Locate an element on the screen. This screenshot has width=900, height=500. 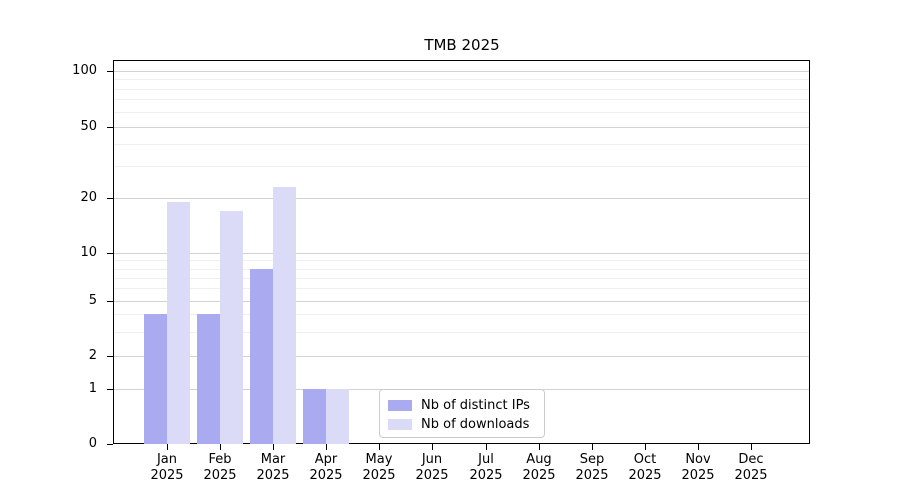
legend-swatch-distinct-ips is located at coordinates (400, 405).